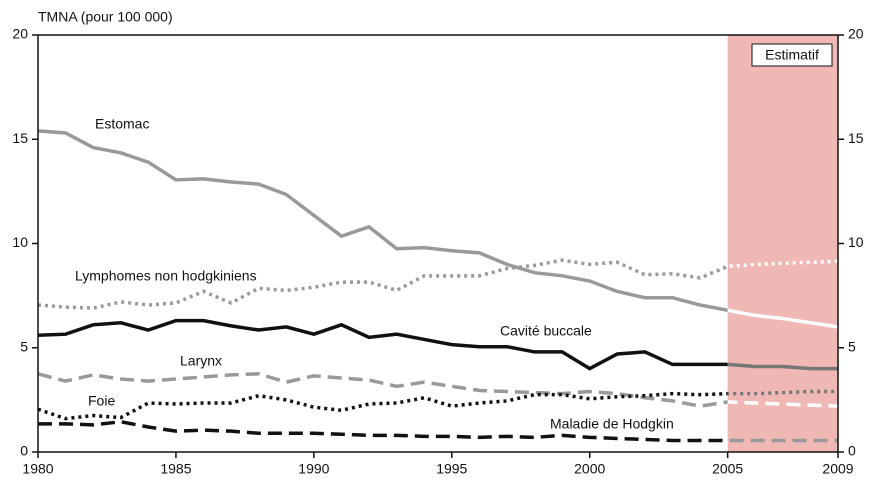 This screenshot has height=482, width=871. Describe the element at coordinates (589, 469) in the screenshot. I see `x-tick-label: 2000` at that location.